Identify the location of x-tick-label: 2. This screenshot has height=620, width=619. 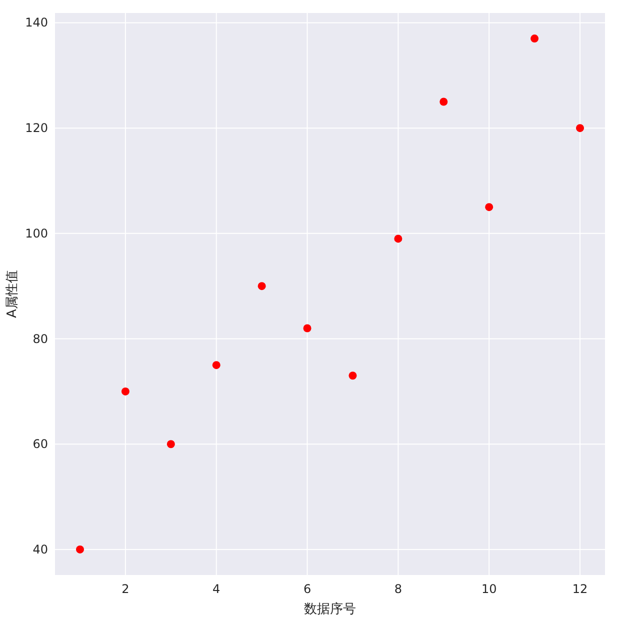
(126, 589).